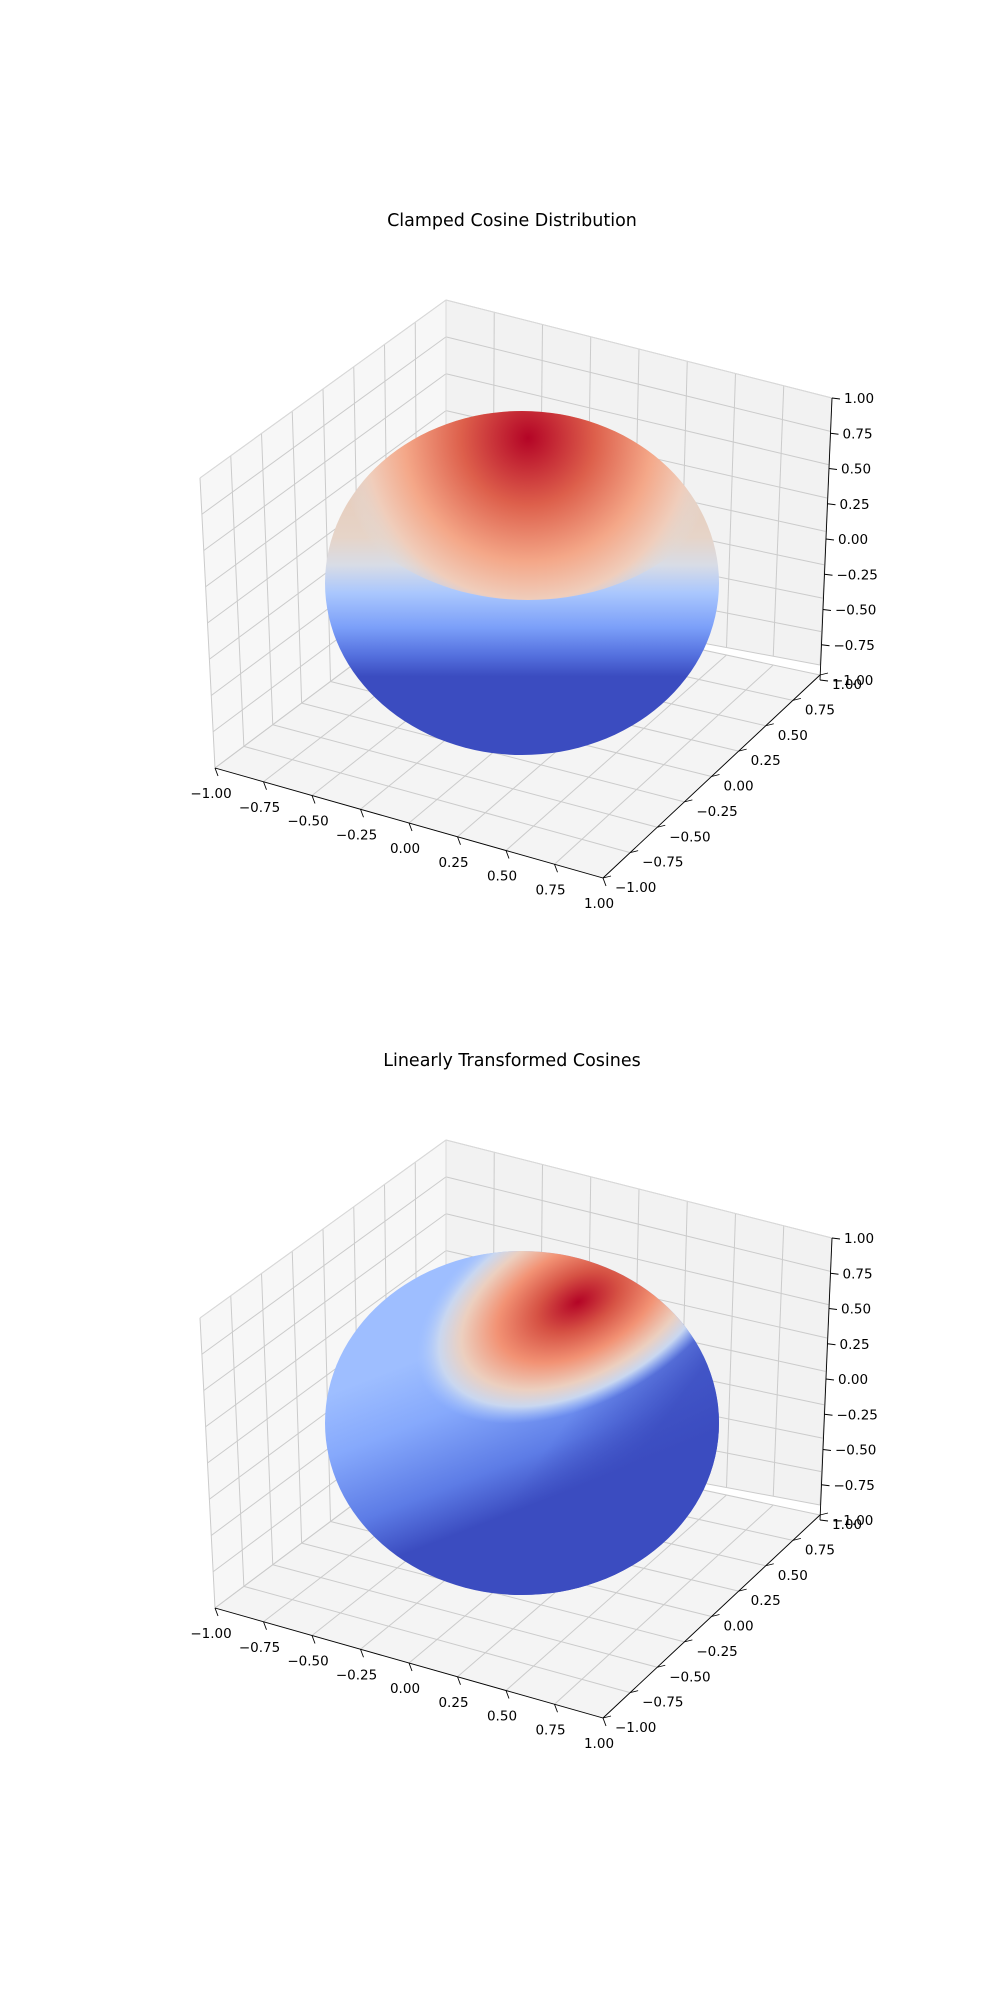 This screenshot has height=2000, width=1000. What do you see at coordinates (523, 505) in the screenshot?
I see `sphere-lobe` at bounding box center [523, 505].